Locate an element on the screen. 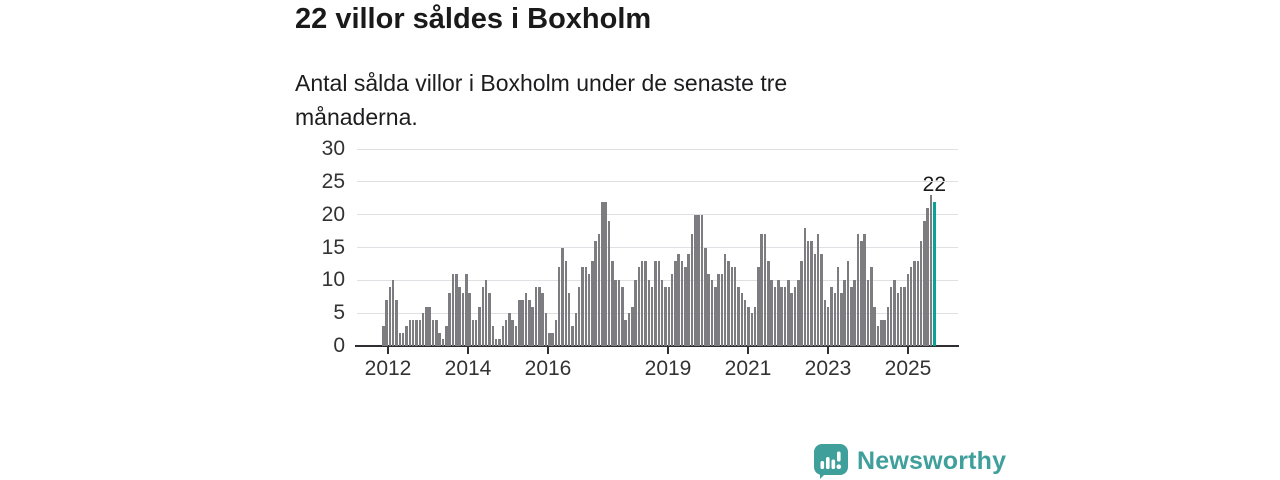  newsworthy-icon is located at coordinates (831, 461).